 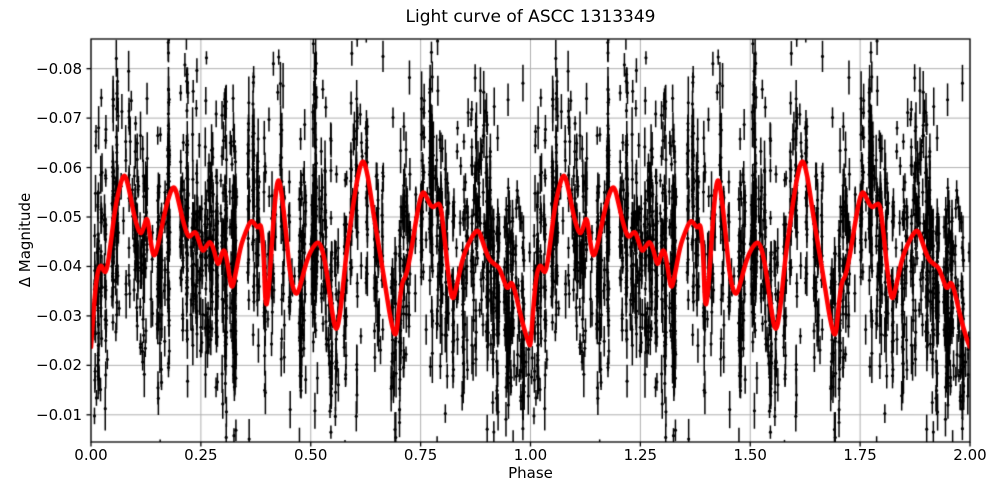 I want to click on y-tick-label: −0.07, so click(x=59, y=118).